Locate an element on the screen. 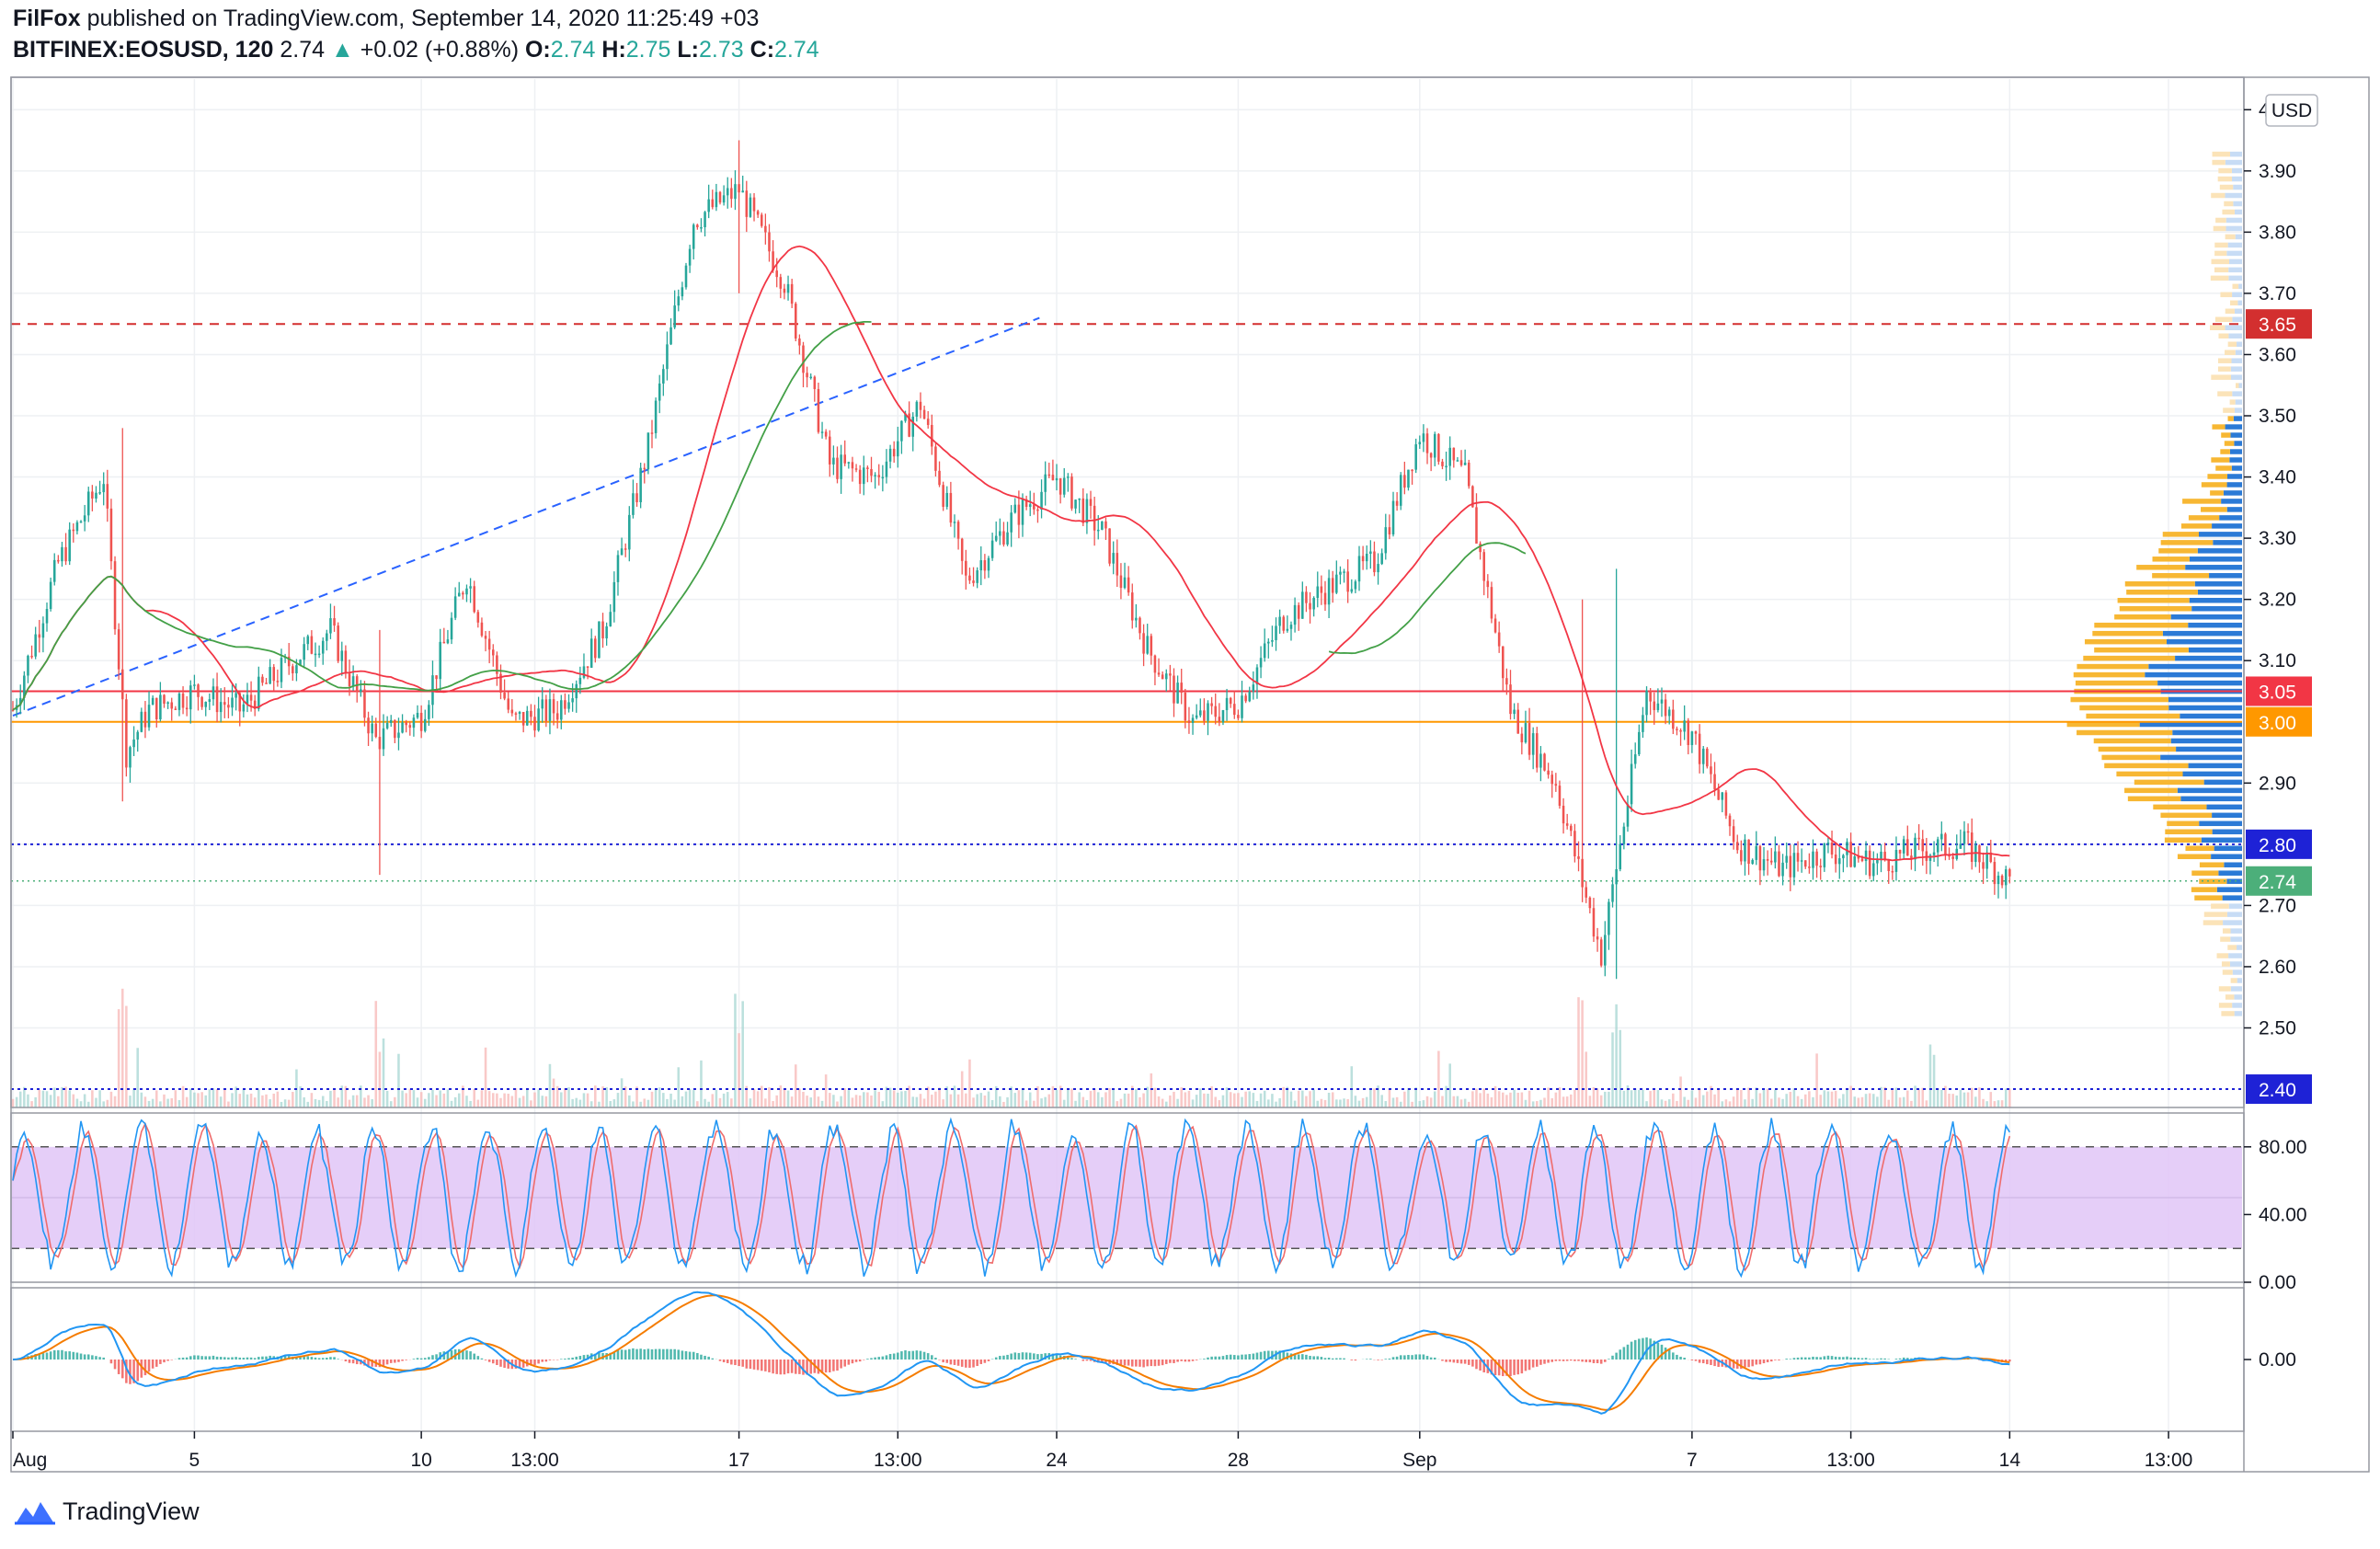 The image size is (2380, 1549). macd-pane is located at coordinates (1011, 1353).